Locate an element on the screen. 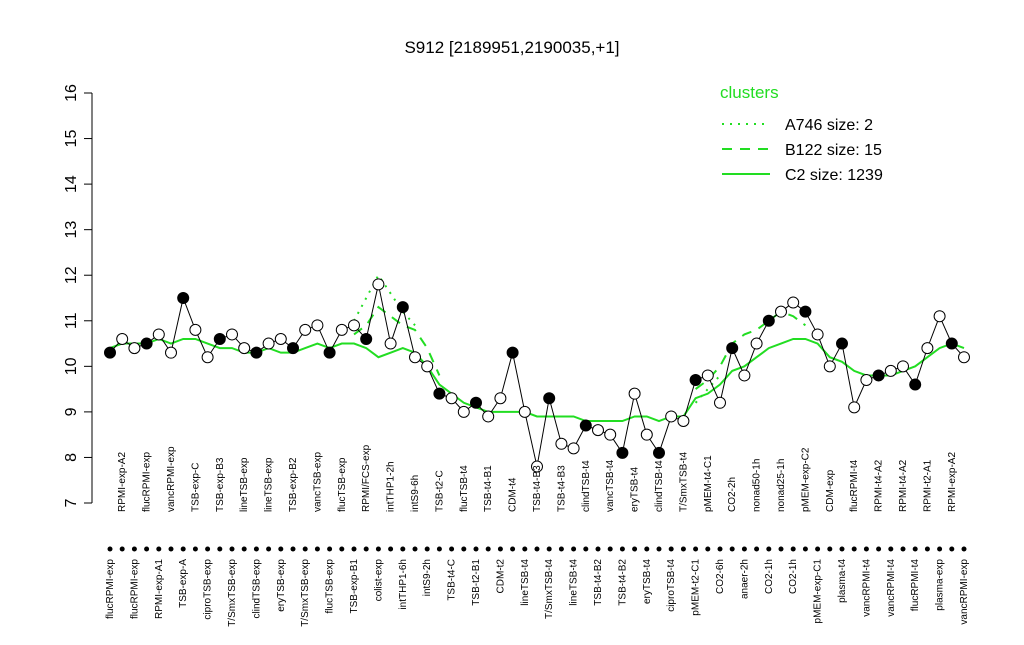 The image size is (1024, 645). x-tick-label: intS9-2h is located at coordinates (427, 577).